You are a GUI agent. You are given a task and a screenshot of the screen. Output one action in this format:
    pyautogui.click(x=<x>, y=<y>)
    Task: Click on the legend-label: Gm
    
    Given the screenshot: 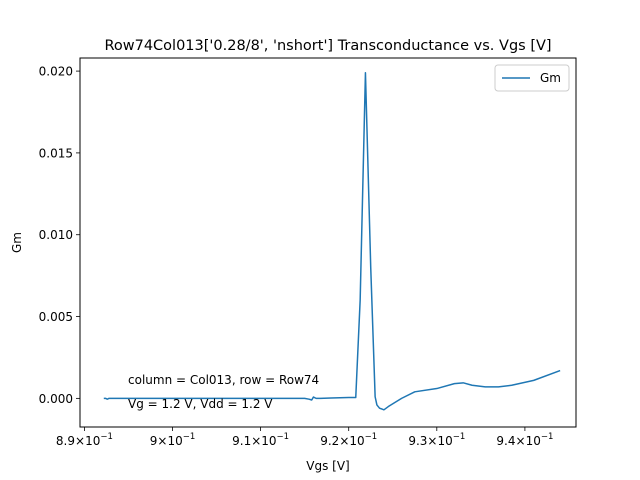 What is the action you would take?
    pyautogui.click(x=550, y=78)
    